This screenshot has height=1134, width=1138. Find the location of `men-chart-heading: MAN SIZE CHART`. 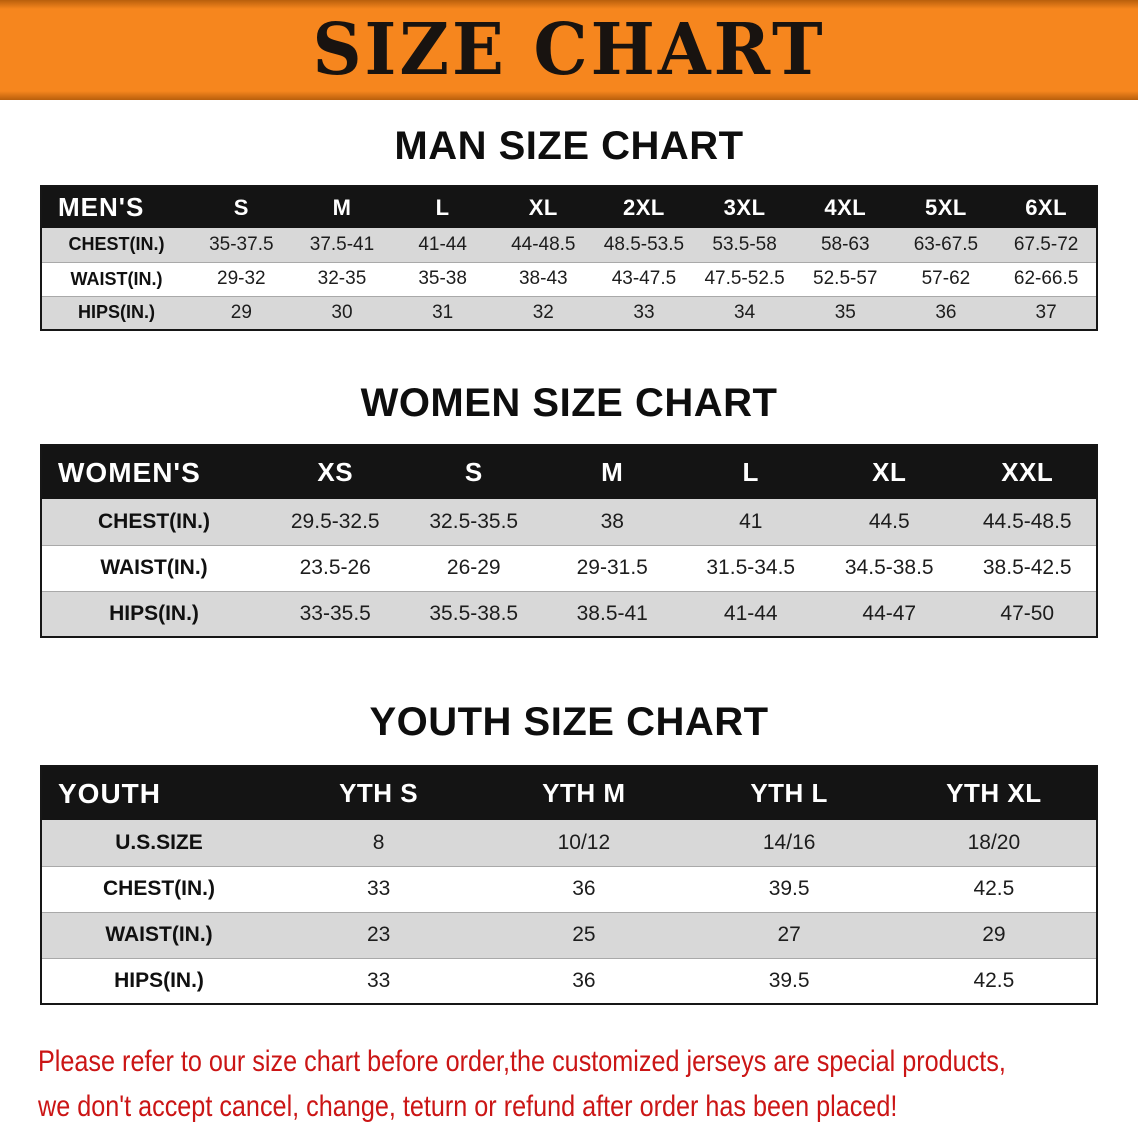

men-chart-heading: MAN SIZE CHART is located at coordinates (569, 146).